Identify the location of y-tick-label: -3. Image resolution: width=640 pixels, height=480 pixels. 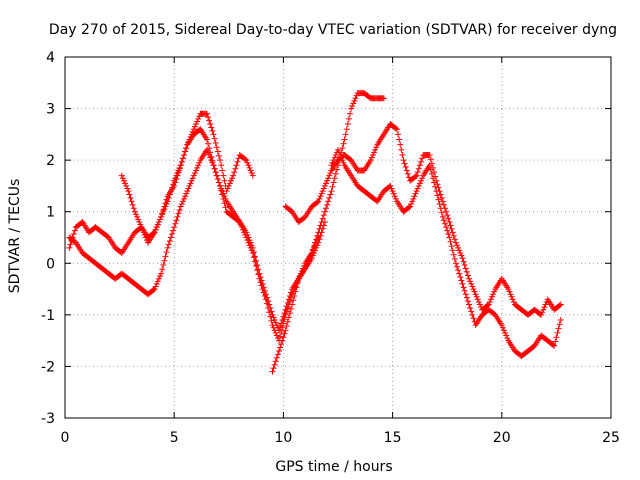
(48, 419).